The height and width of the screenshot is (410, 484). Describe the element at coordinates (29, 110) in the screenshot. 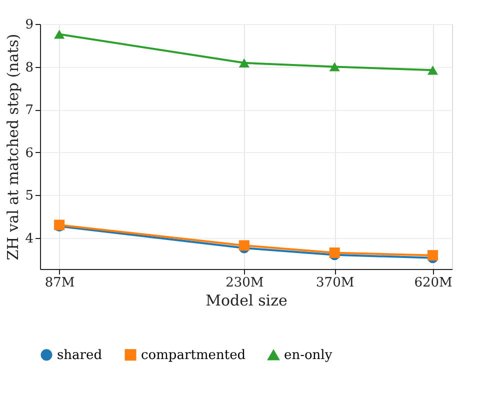

I see `y-tick-label: 7` at that location.